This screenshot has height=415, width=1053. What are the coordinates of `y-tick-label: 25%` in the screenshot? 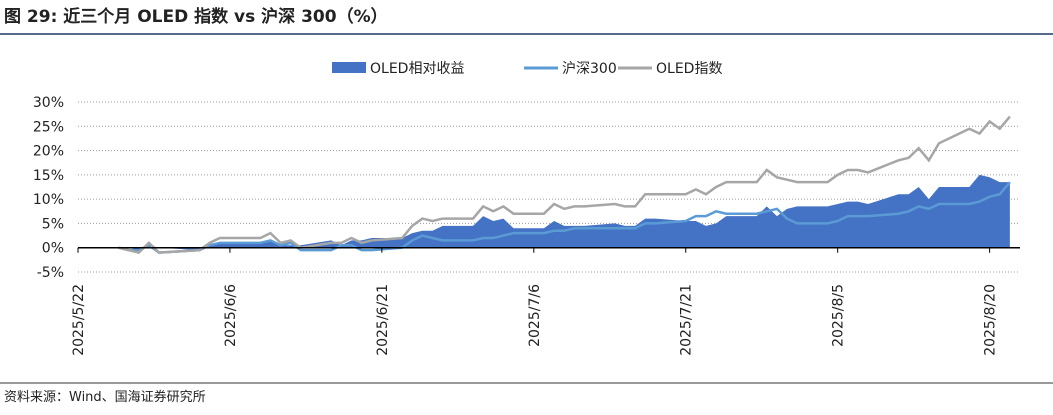 It's located at (48, 127).